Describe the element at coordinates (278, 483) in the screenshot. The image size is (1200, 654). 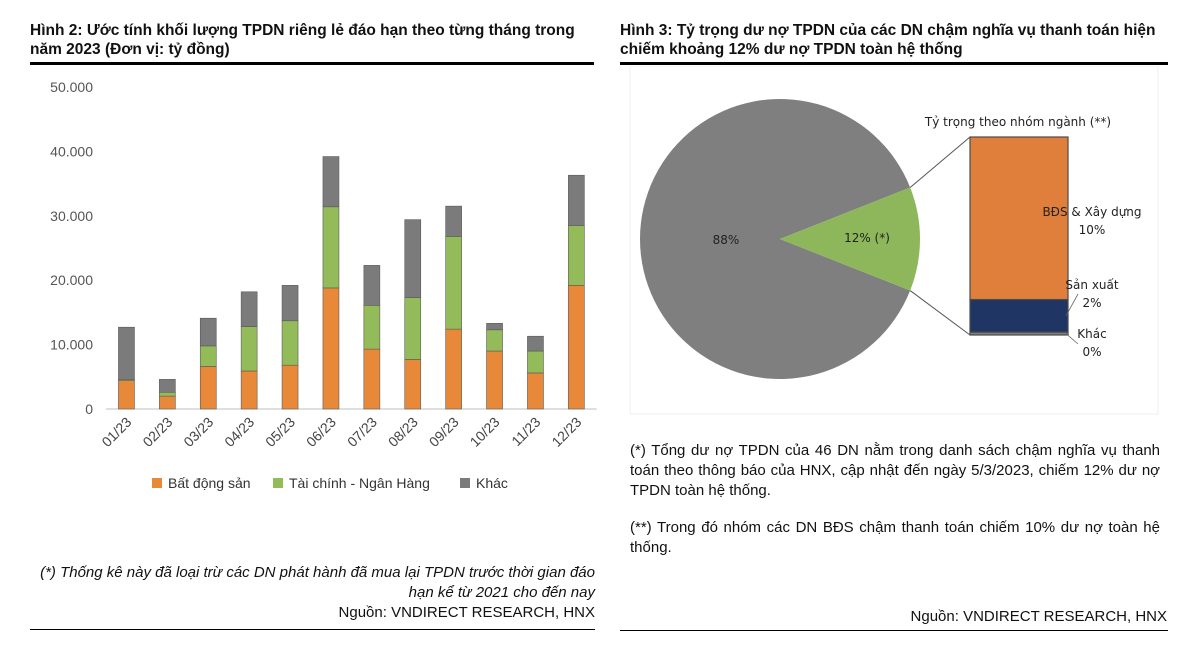
I see `legend-swatch-finance` at that location.